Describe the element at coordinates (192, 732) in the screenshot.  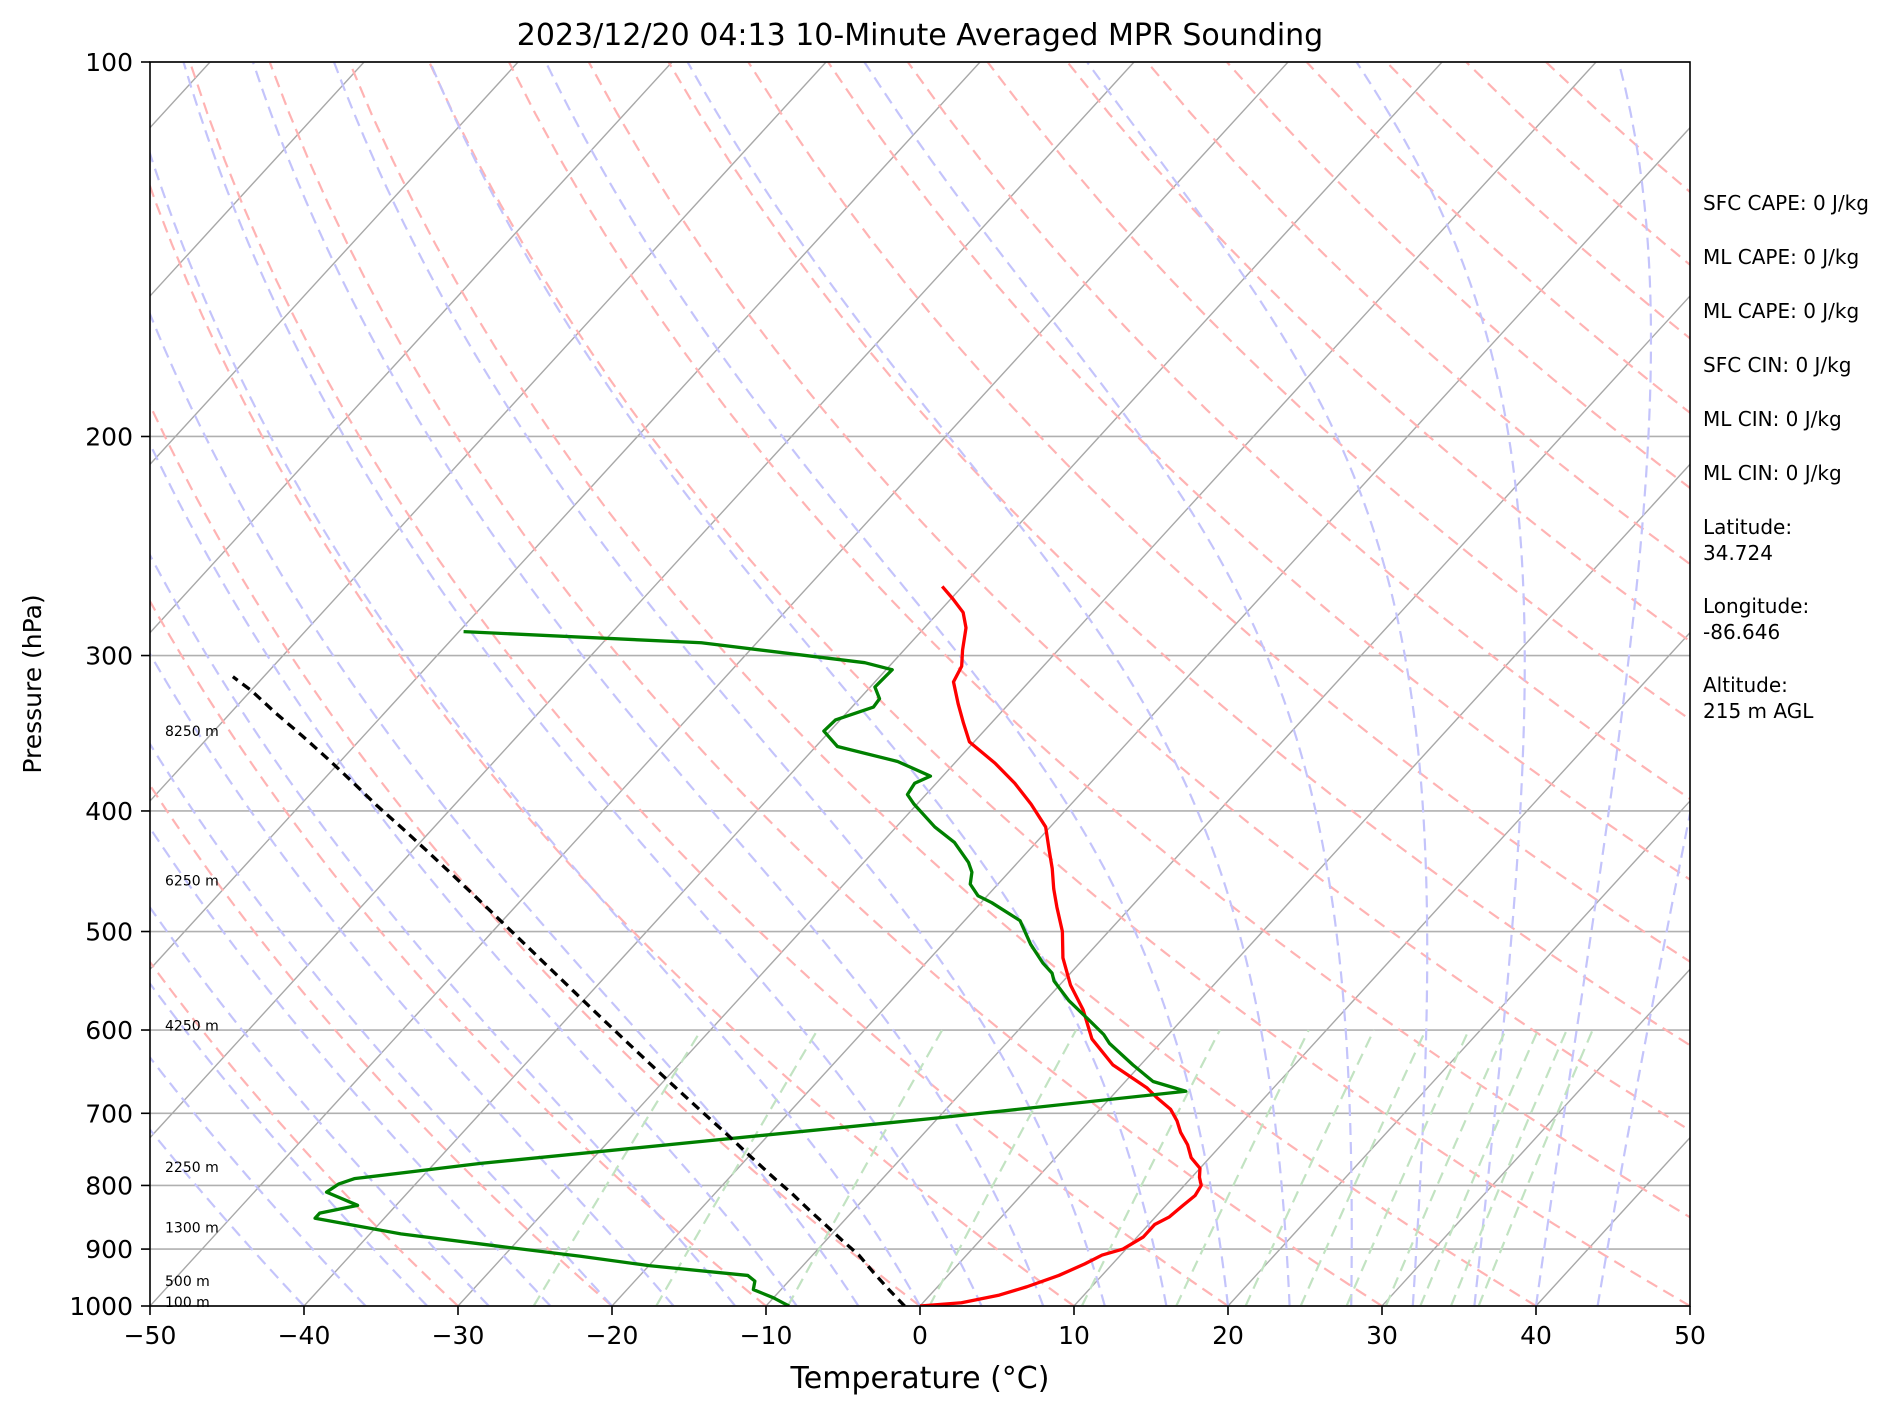
I see `height-label: 8250 m` at that location.